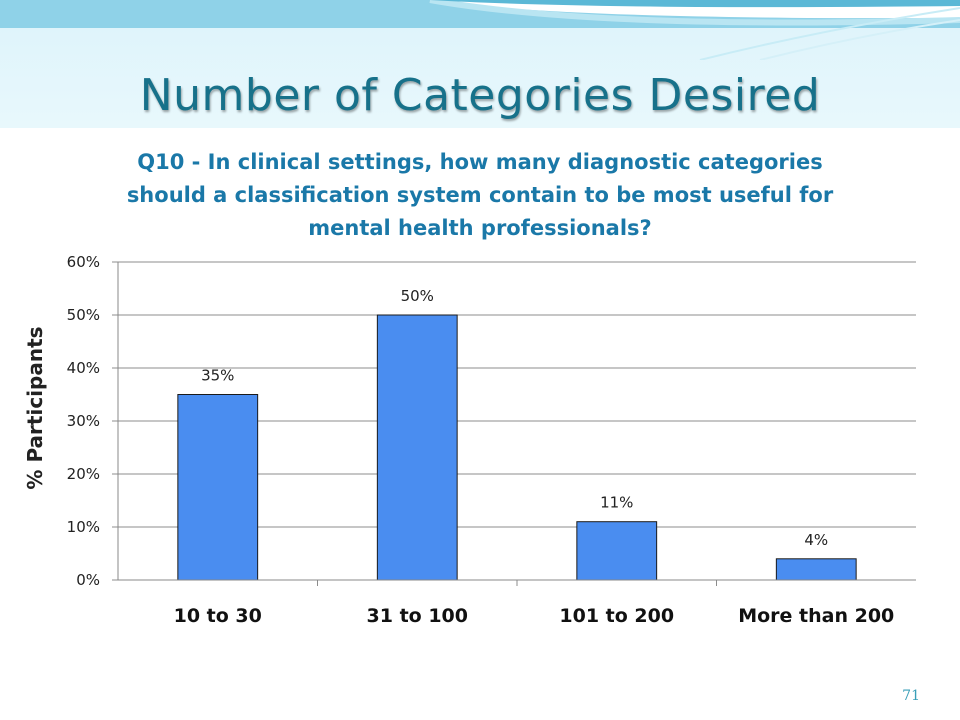  Describe the element at coordinates (534, 603) in the screenshot. I see `x-axis-ticks: 10 to 30 31 to 100 101 to 200 More than 200` at that location.